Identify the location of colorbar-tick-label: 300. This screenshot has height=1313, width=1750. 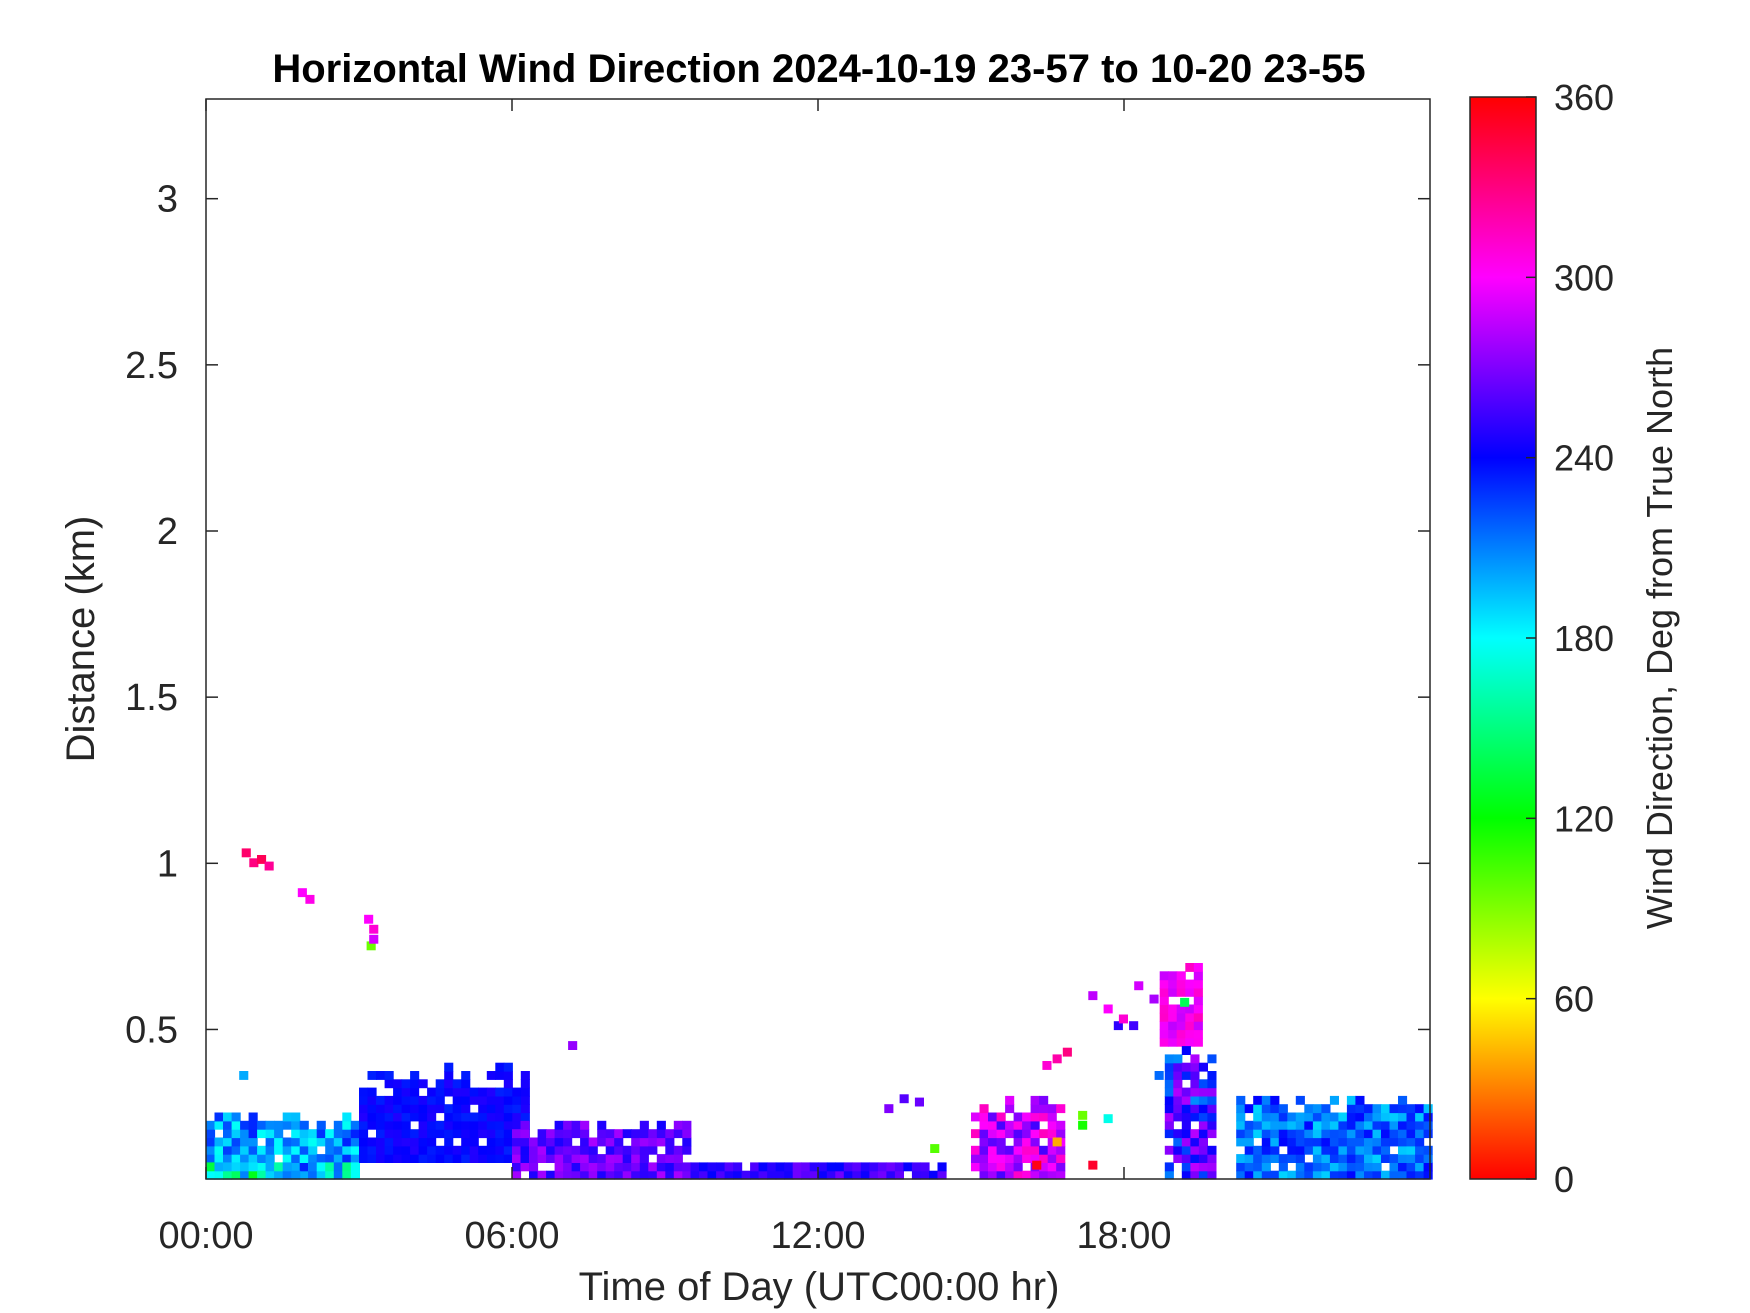
(1584, 277).